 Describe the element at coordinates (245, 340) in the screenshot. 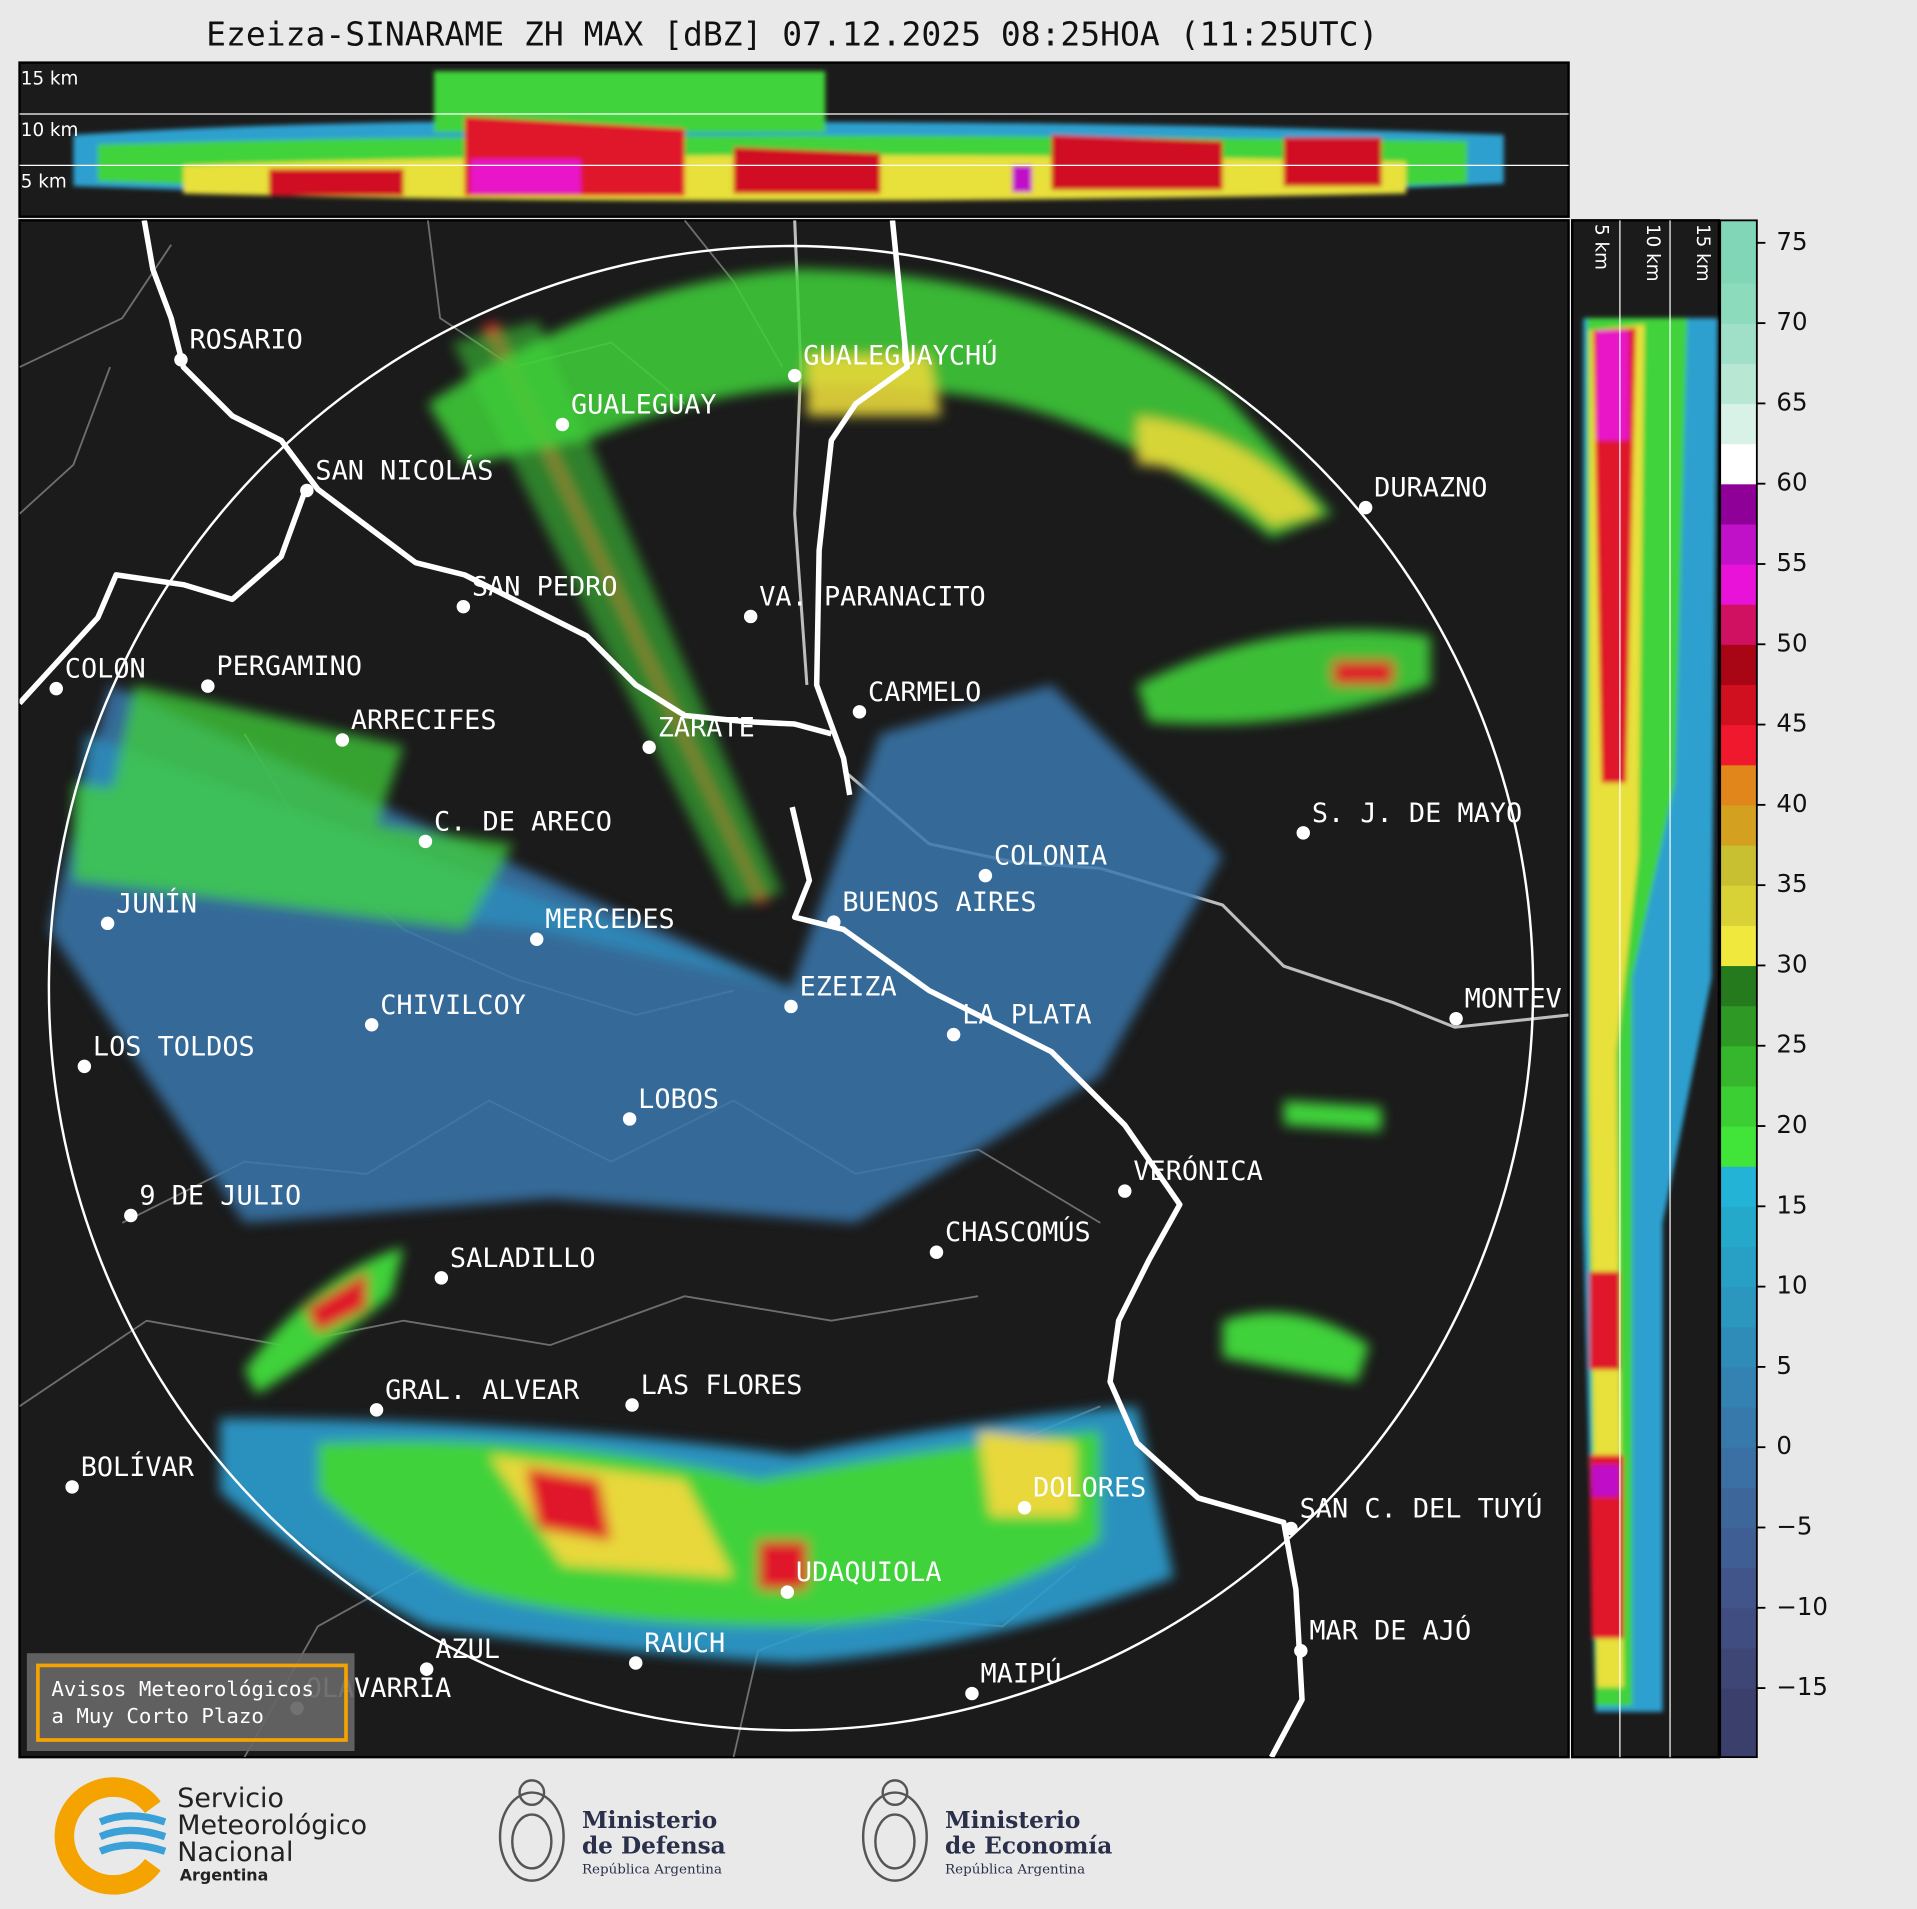

I see `city-label: ROSARIO` at that location.